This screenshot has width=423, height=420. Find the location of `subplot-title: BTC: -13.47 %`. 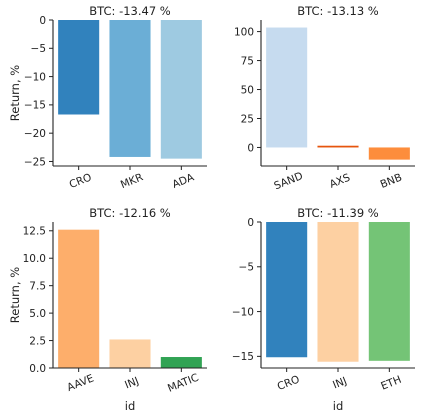

subplot-title: BTC: -13.47 % is located at coordinates (130, 11).